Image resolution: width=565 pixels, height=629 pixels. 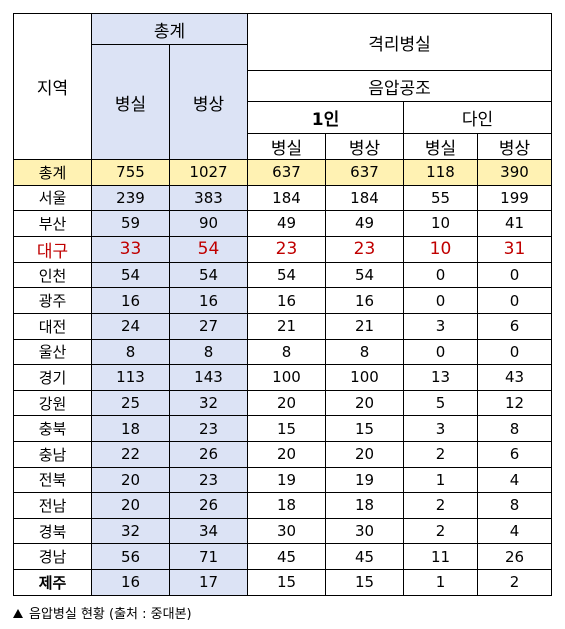 I want to click on table-row: 울산 8 8 8 8 0 0, so click(x=282, y=352).